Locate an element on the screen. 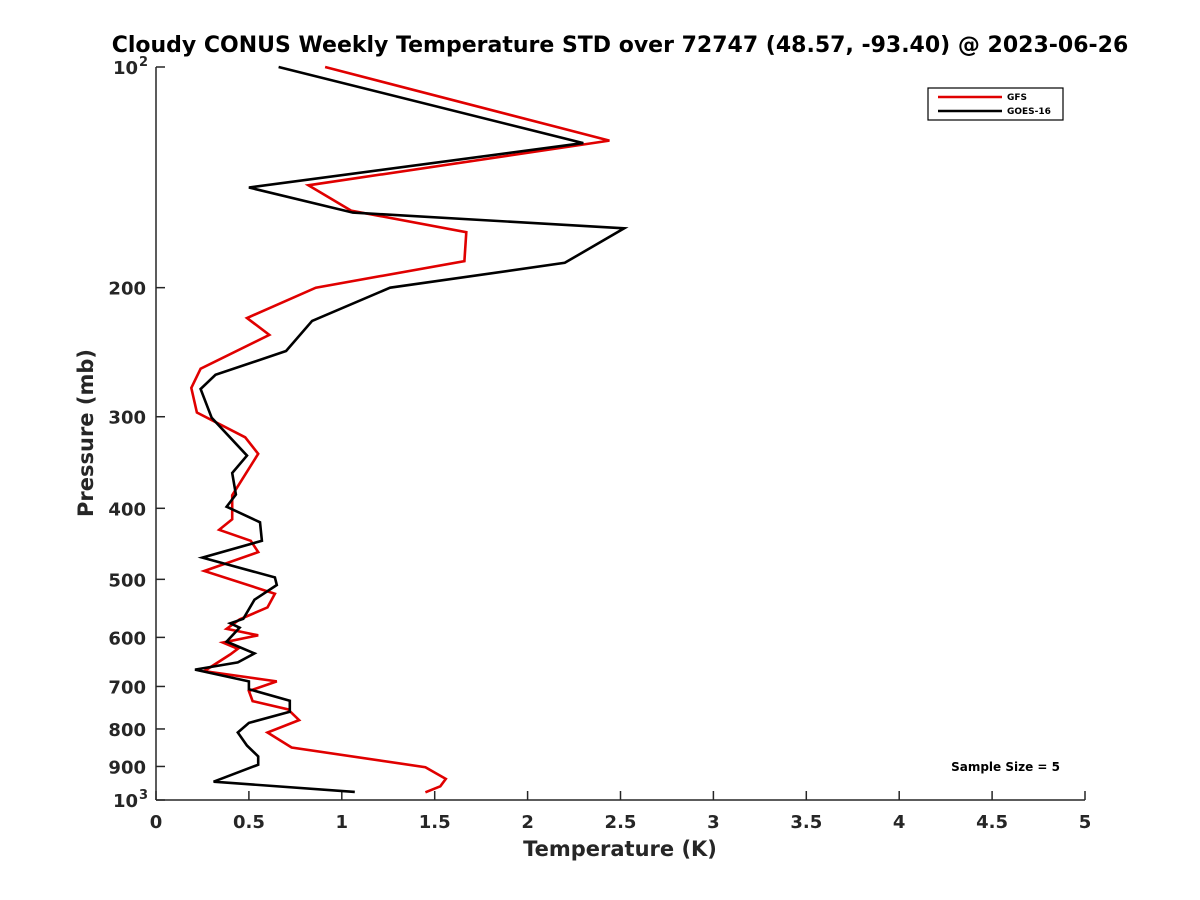 Image resolution: width=1200 pixels, height=900 pixels. legend: GFS GOES-16 is located at coordinates (995, 104).